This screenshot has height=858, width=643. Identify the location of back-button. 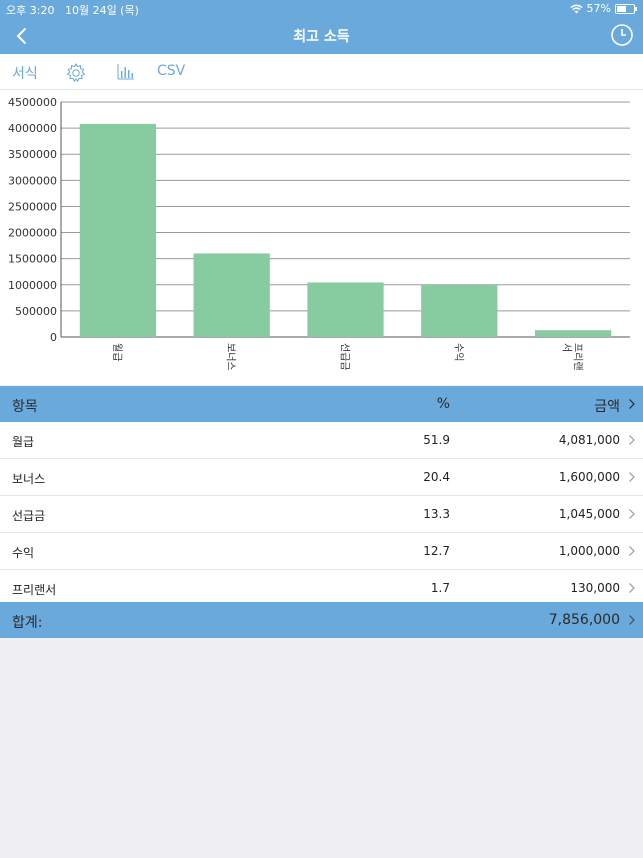
(23, 36).